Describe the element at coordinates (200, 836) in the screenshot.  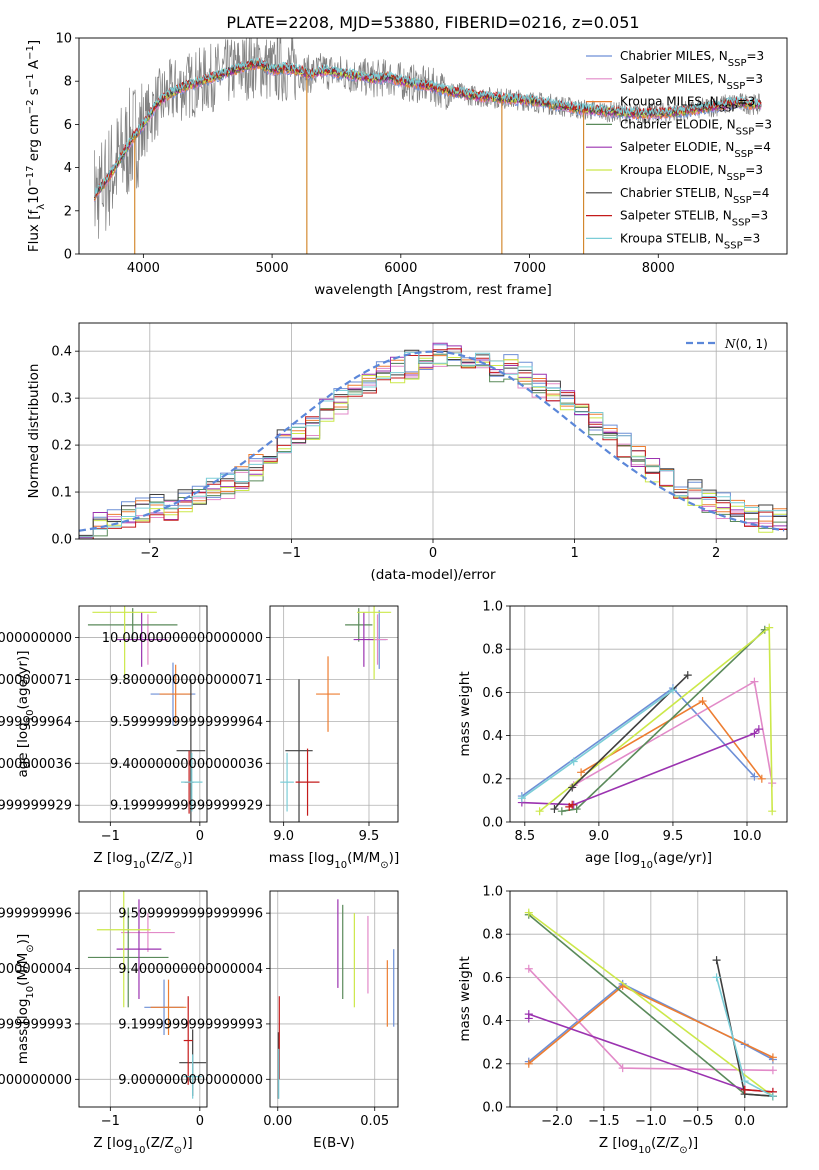
I see `x-tick-label: 0` at that location.